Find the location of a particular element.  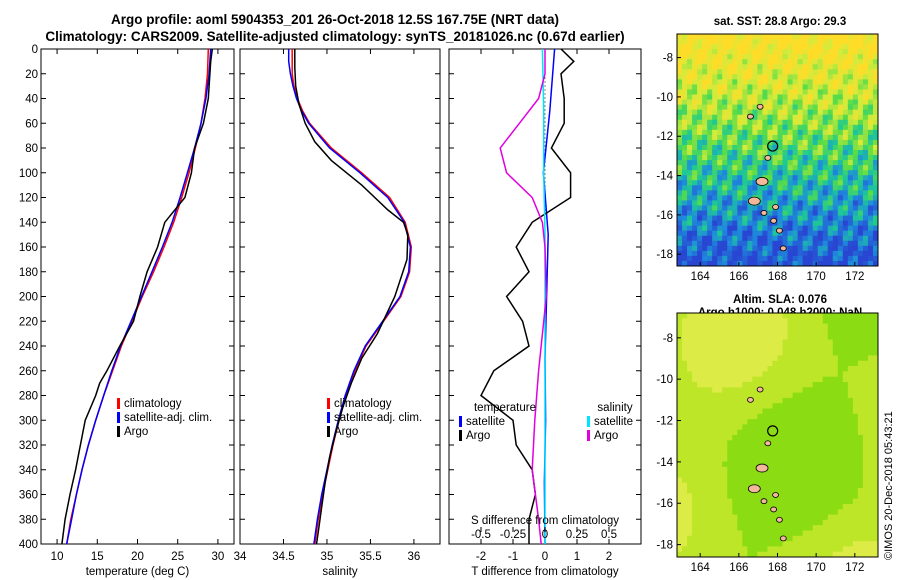

ytick-label: 400 is located at coordinates (28, 545).